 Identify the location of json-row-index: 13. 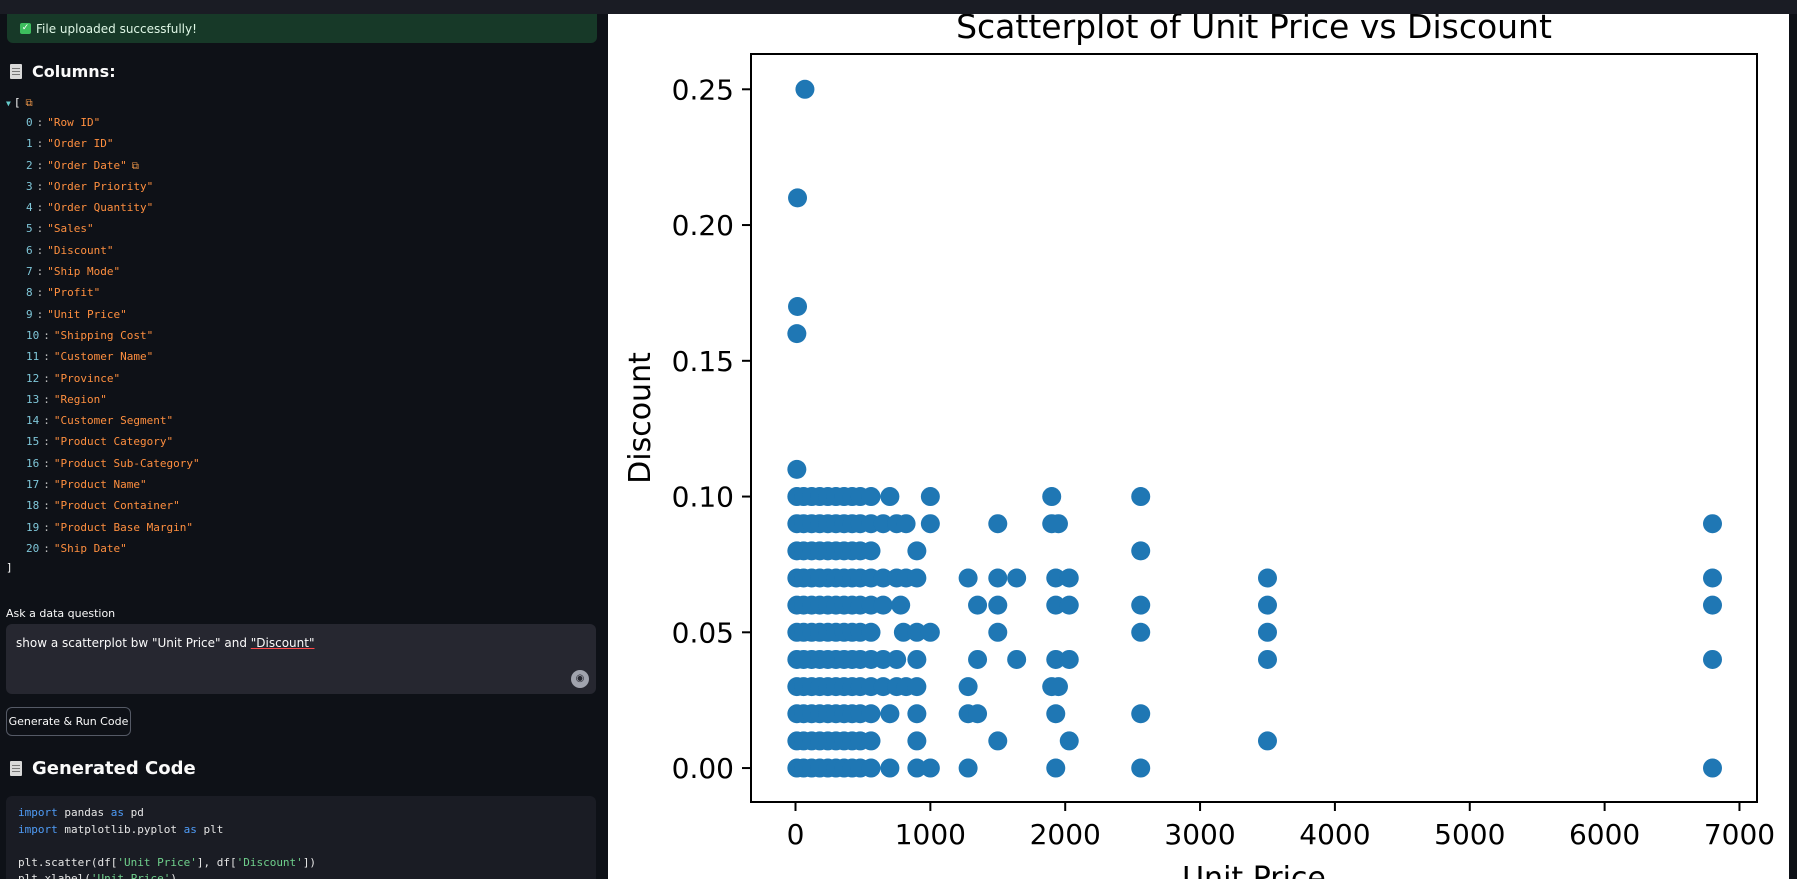
(33, 399).